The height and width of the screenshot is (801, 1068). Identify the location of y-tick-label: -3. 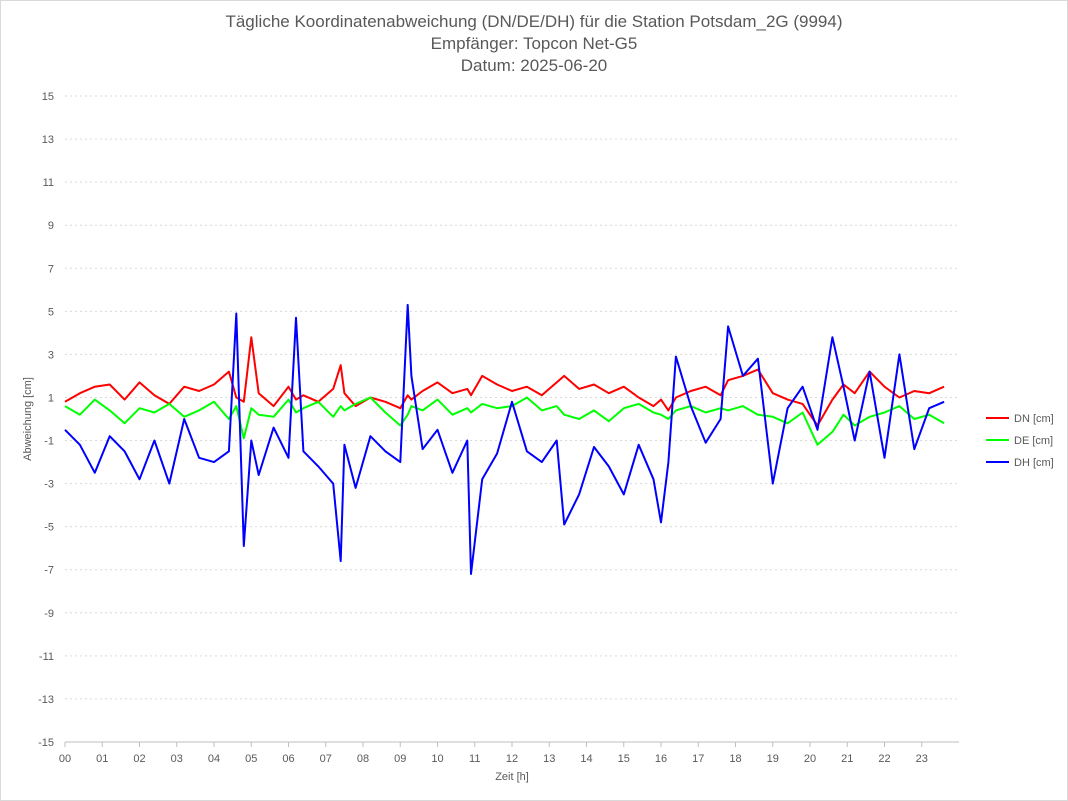
(49, 485).